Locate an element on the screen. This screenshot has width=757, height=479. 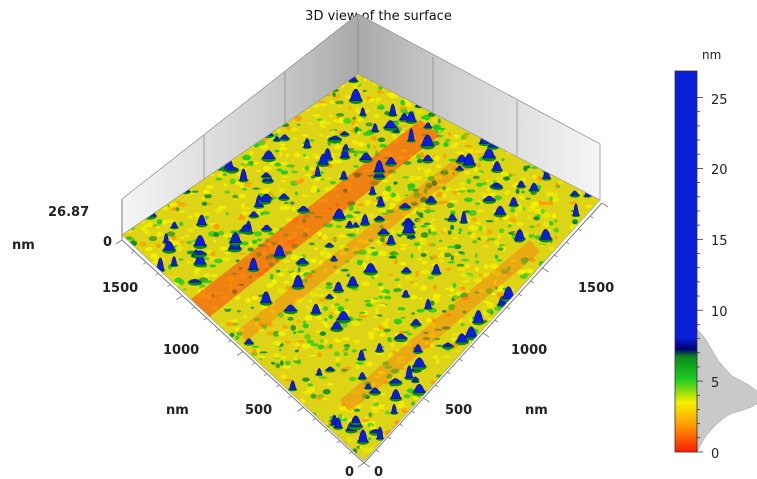
colorbar-tick-15: 15 is located at coordinates (719, 241).